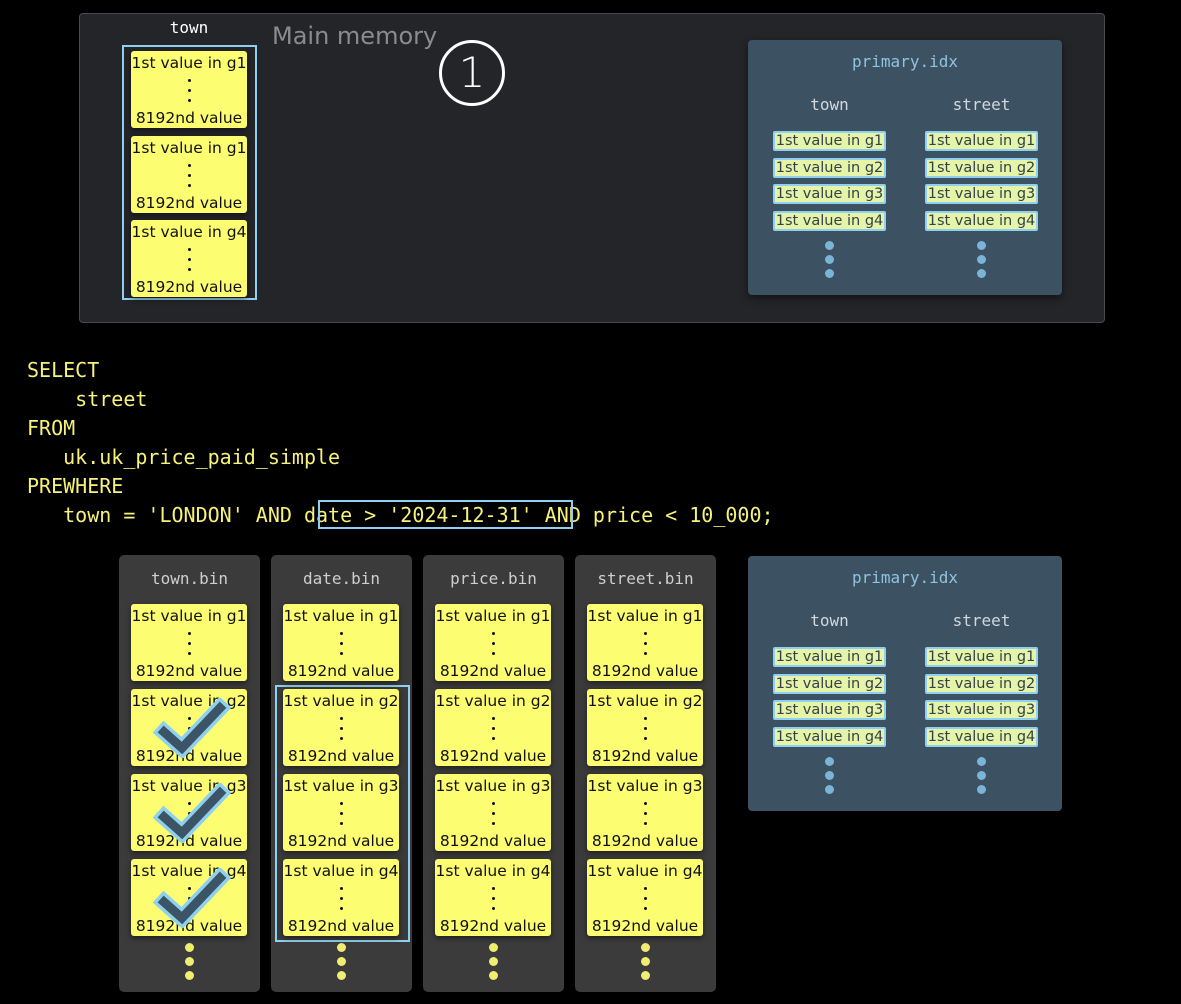 This screenshot has width=1181, height=1004. I want to click on step-marker: 1, so click(472, 73).